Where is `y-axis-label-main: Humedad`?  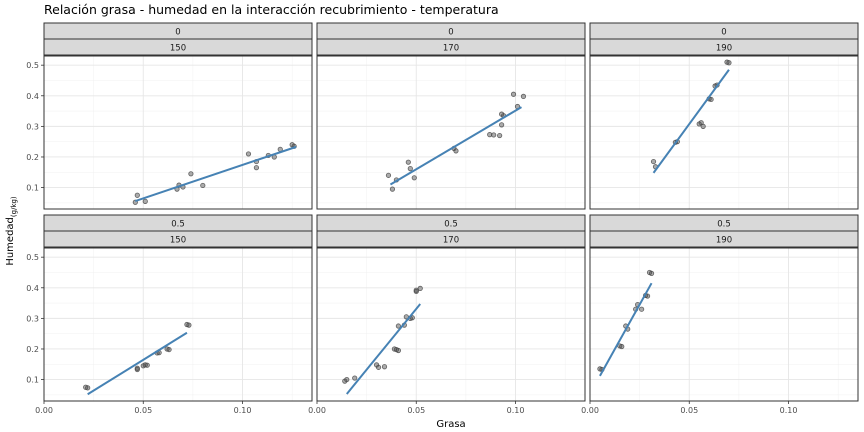 y-axis-label-main: Humedad is located at coordinates (10, 241).